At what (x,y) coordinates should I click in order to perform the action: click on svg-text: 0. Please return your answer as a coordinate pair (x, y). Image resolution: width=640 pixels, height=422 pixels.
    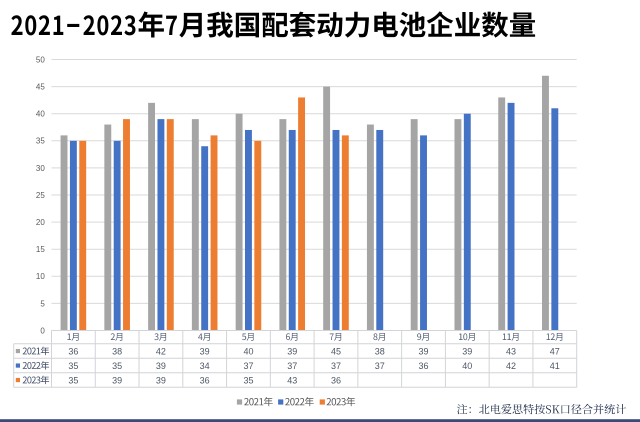
    Looking at the image, I should click on (42, 330).